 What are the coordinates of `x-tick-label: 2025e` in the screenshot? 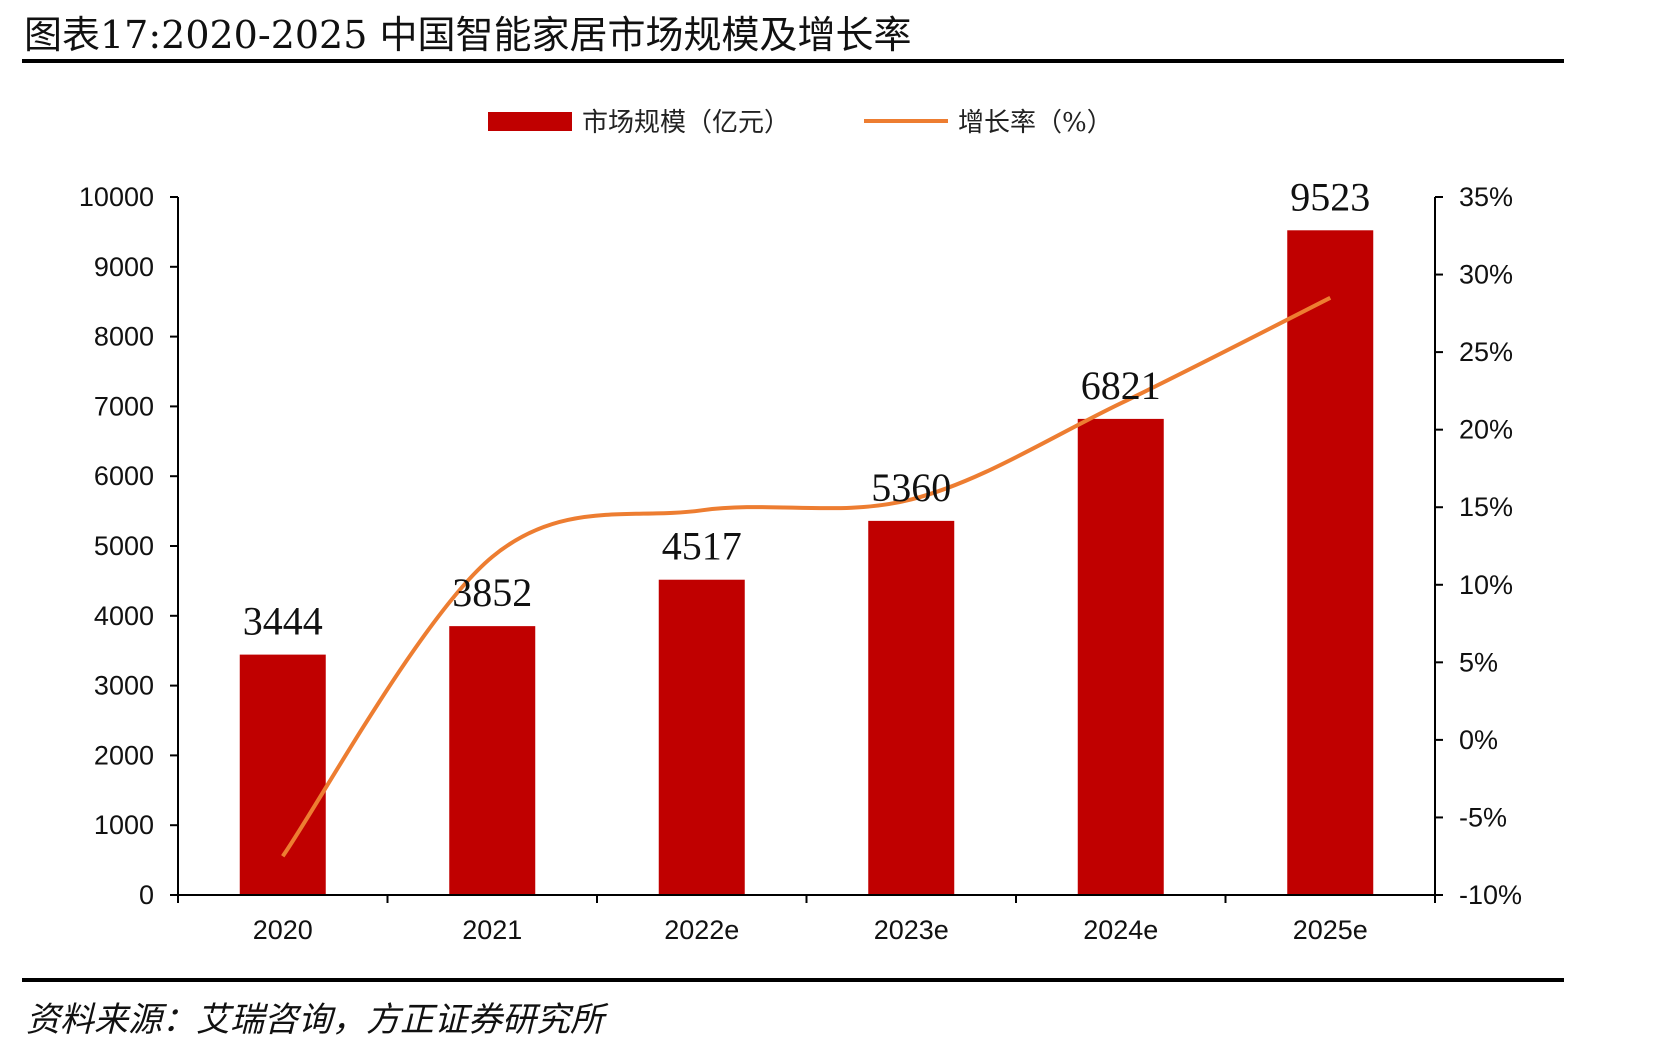 It's located at (1330, 930).